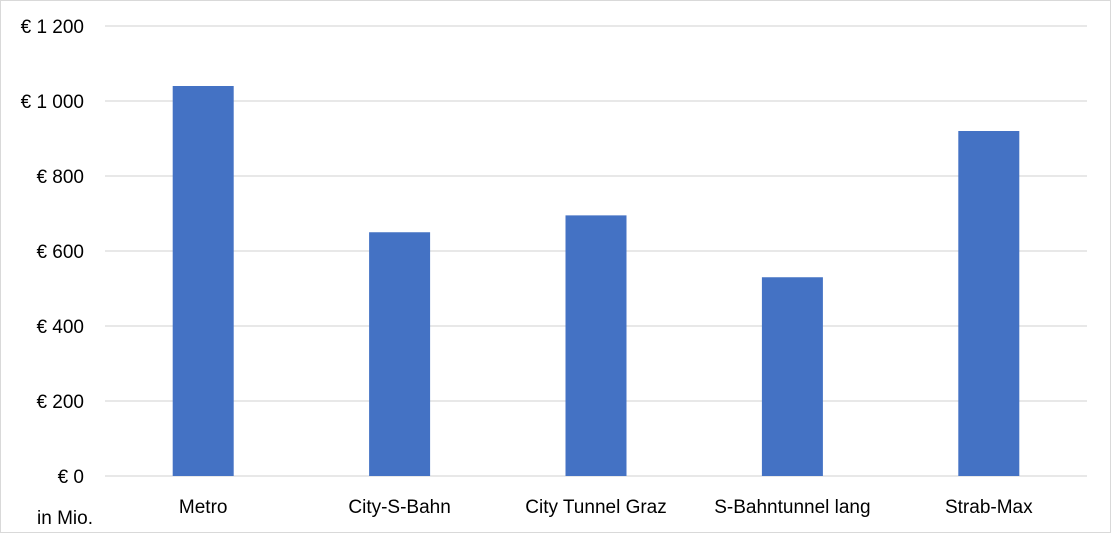 This screenshot has width=1111, height=533. I want to click on x-category-label: City Tunnel Graz, so click(596, 507).